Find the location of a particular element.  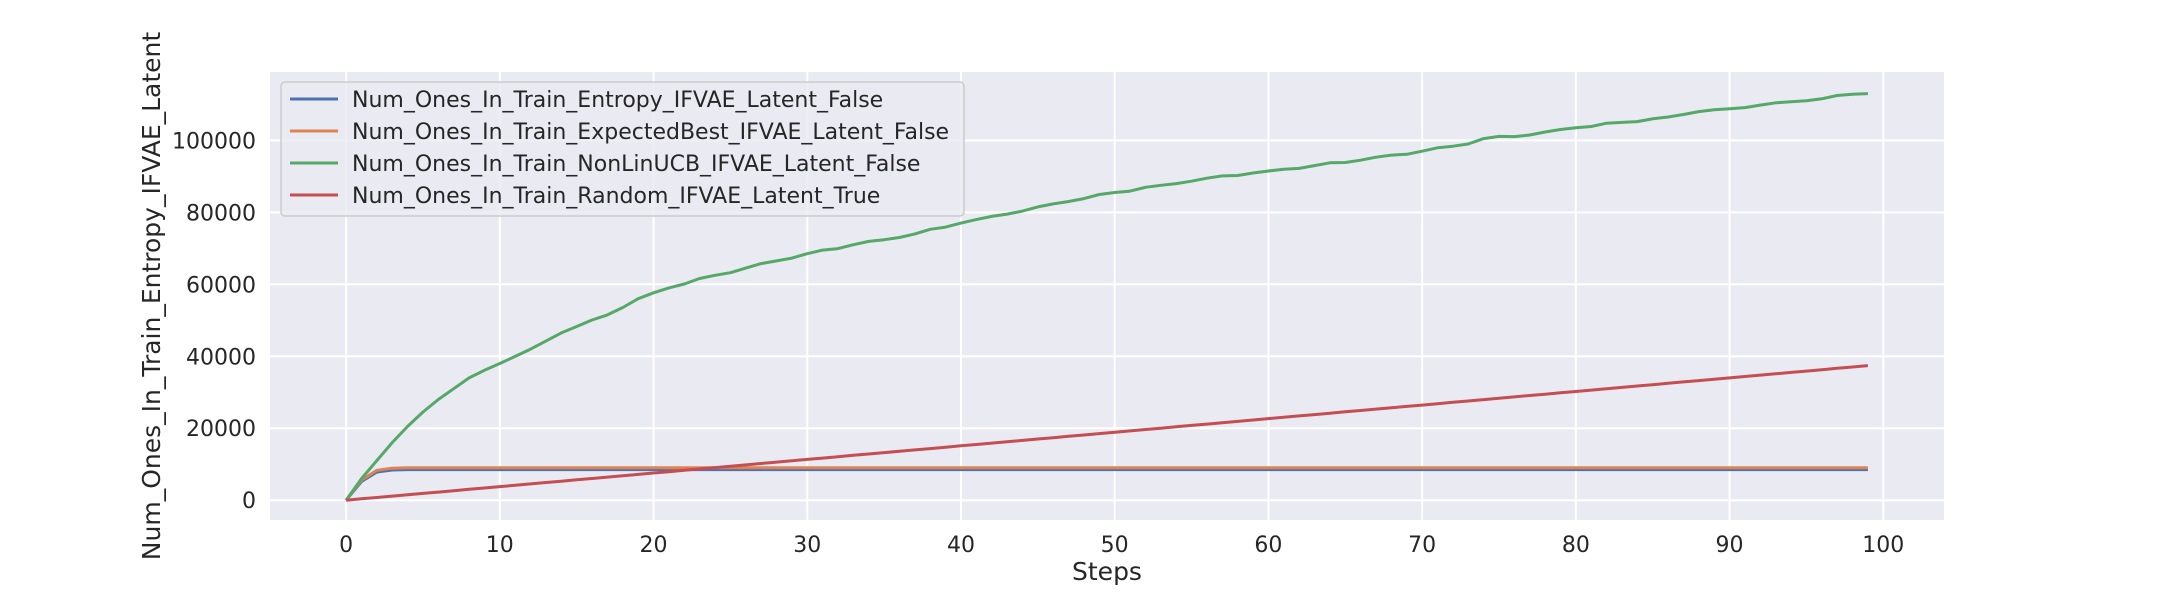

x-tick-label: 70 is located at coordinates (1422, 545).